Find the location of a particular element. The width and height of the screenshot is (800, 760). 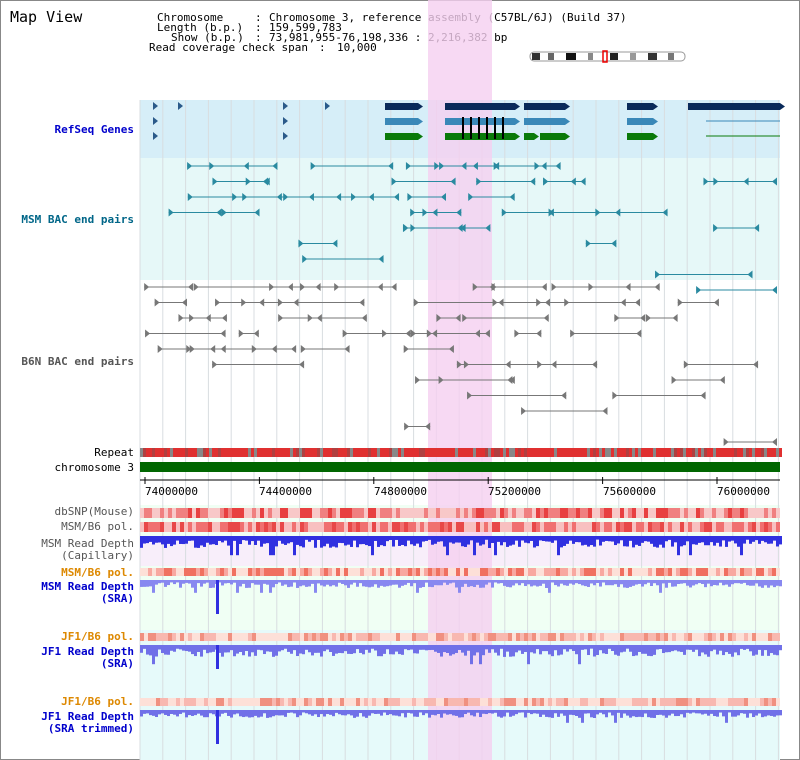

page-title: Map View is located at coordinates (46, 17).